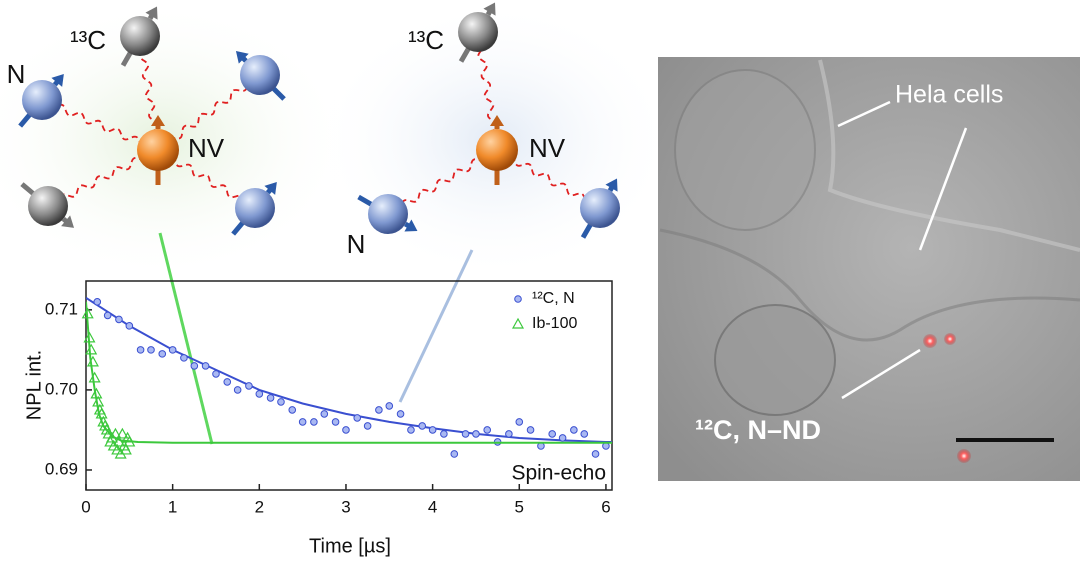  What do you see at coordinates (85, 506) in the screenshot?
I see `x-tick-label: 0` at bounding box center [85, 506].